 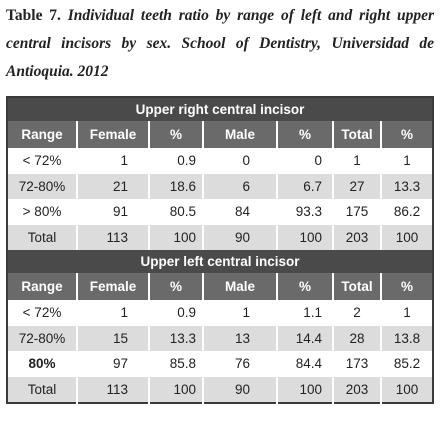 I want to click on cell: 85.2, so click(x=406, y=364).